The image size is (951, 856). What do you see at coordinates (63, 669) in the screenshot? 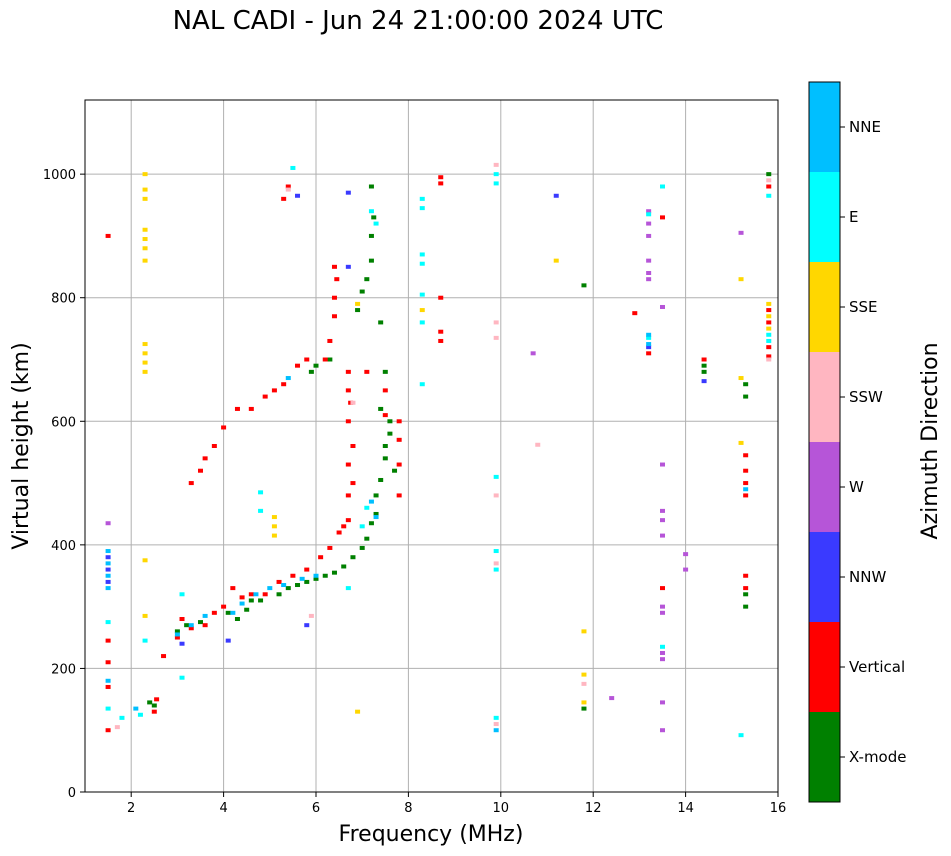
I see `y-tick-label: 200` at bounding box center [63, 669].